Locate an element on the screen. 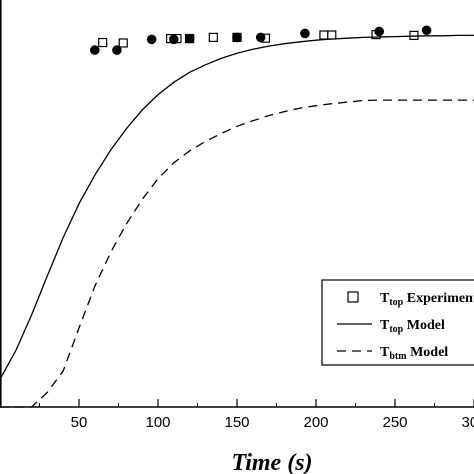 The width and height of the screenshot is (474, 474). x-tick-label: 50 is located at coordinates (79, 422).